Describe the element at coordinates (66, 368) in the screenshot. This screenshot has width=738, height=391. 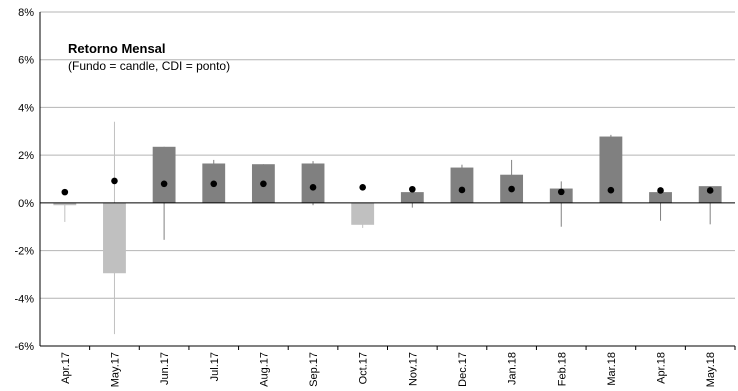
I see `x-tick-label: Apr.17` at that location.